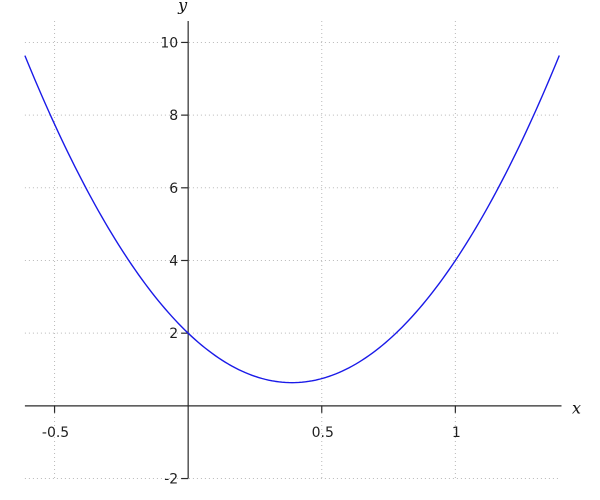  Describe the element at coordinates (323, 433) in the screenshot. I see `x-tick-label: 0.5` at that location.